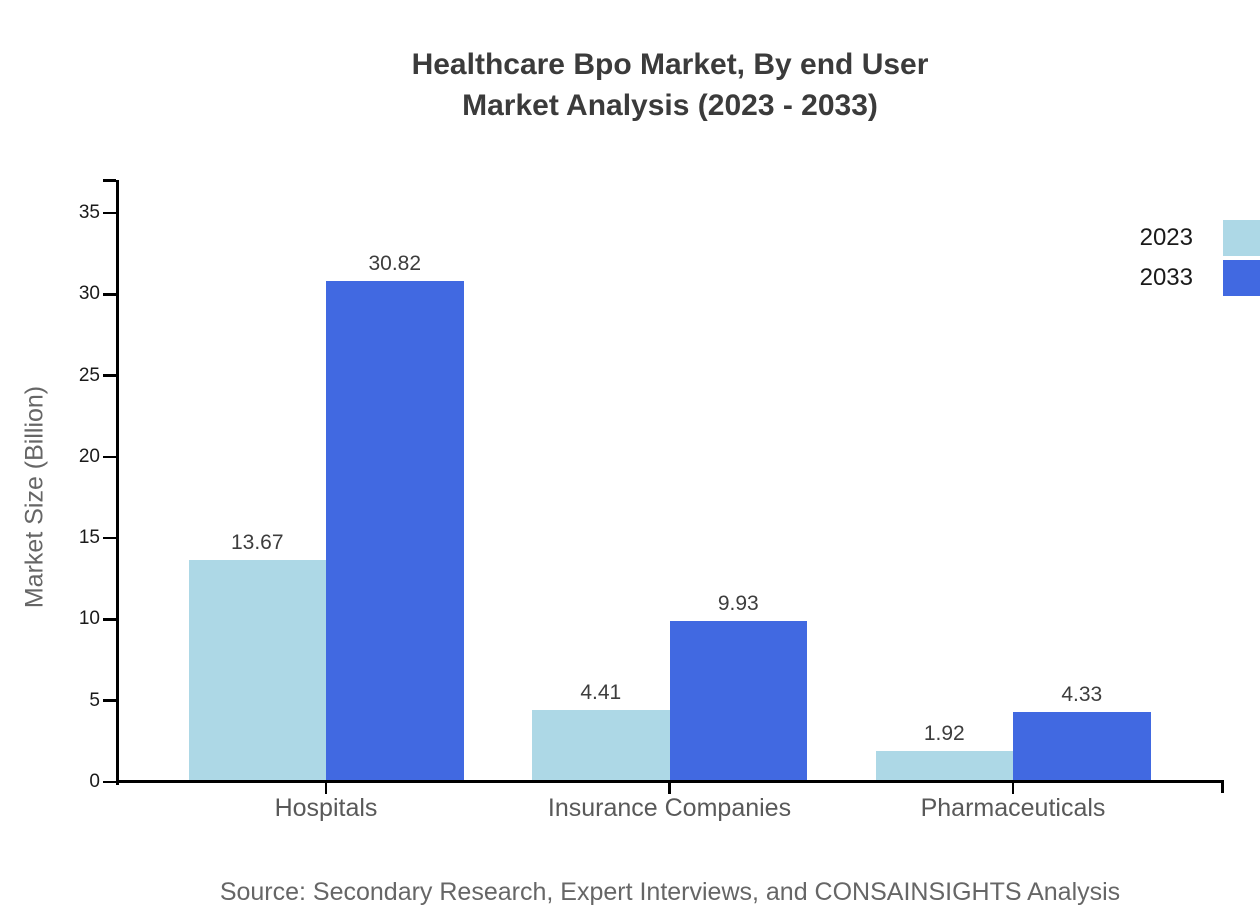 Image resolution: width=1260 pixels, height=920 pixels. Describe the element at coordinates (89, 375) in the screenshot. I see `y-tick-label: 25` at that location.